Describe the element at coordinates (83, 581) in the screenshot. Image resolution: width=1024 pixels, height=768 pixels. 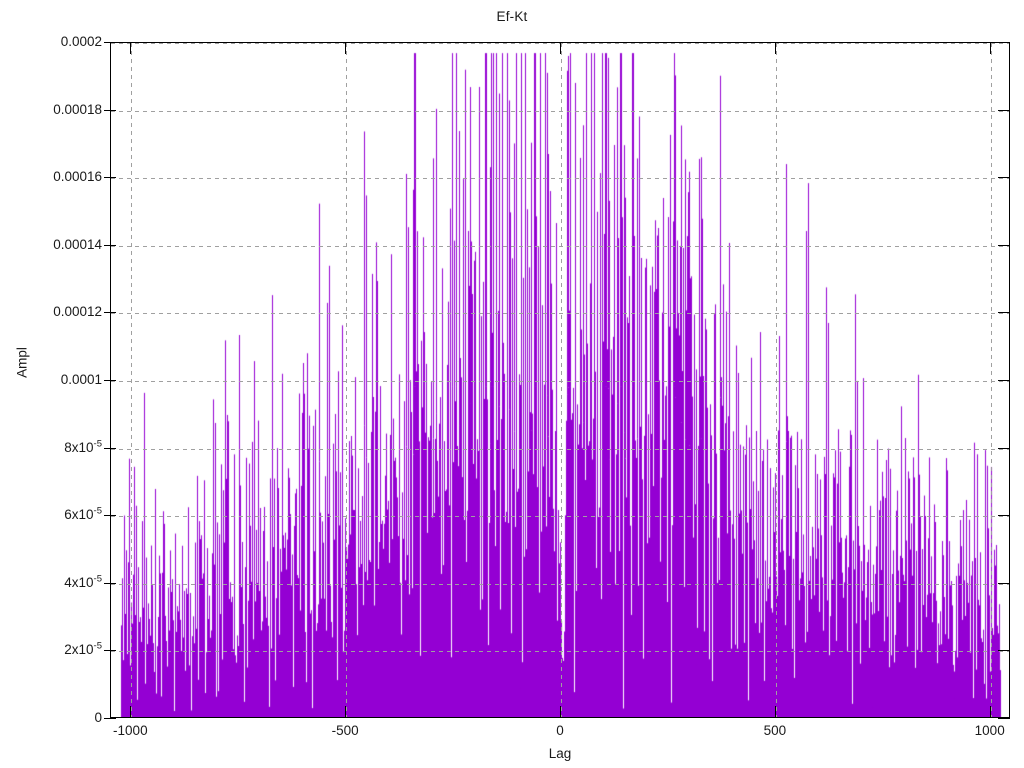
I see `y-tick-label: 4x10⁻⁵` at that location.